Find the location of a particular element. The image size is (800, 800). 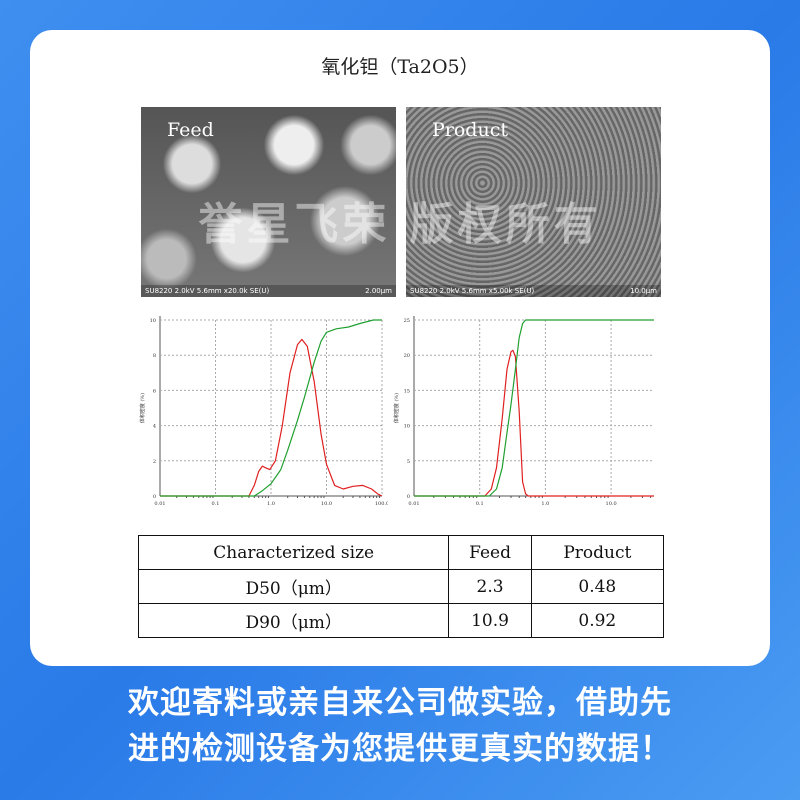

sem-label: Product is located at coordinates (470, 130).